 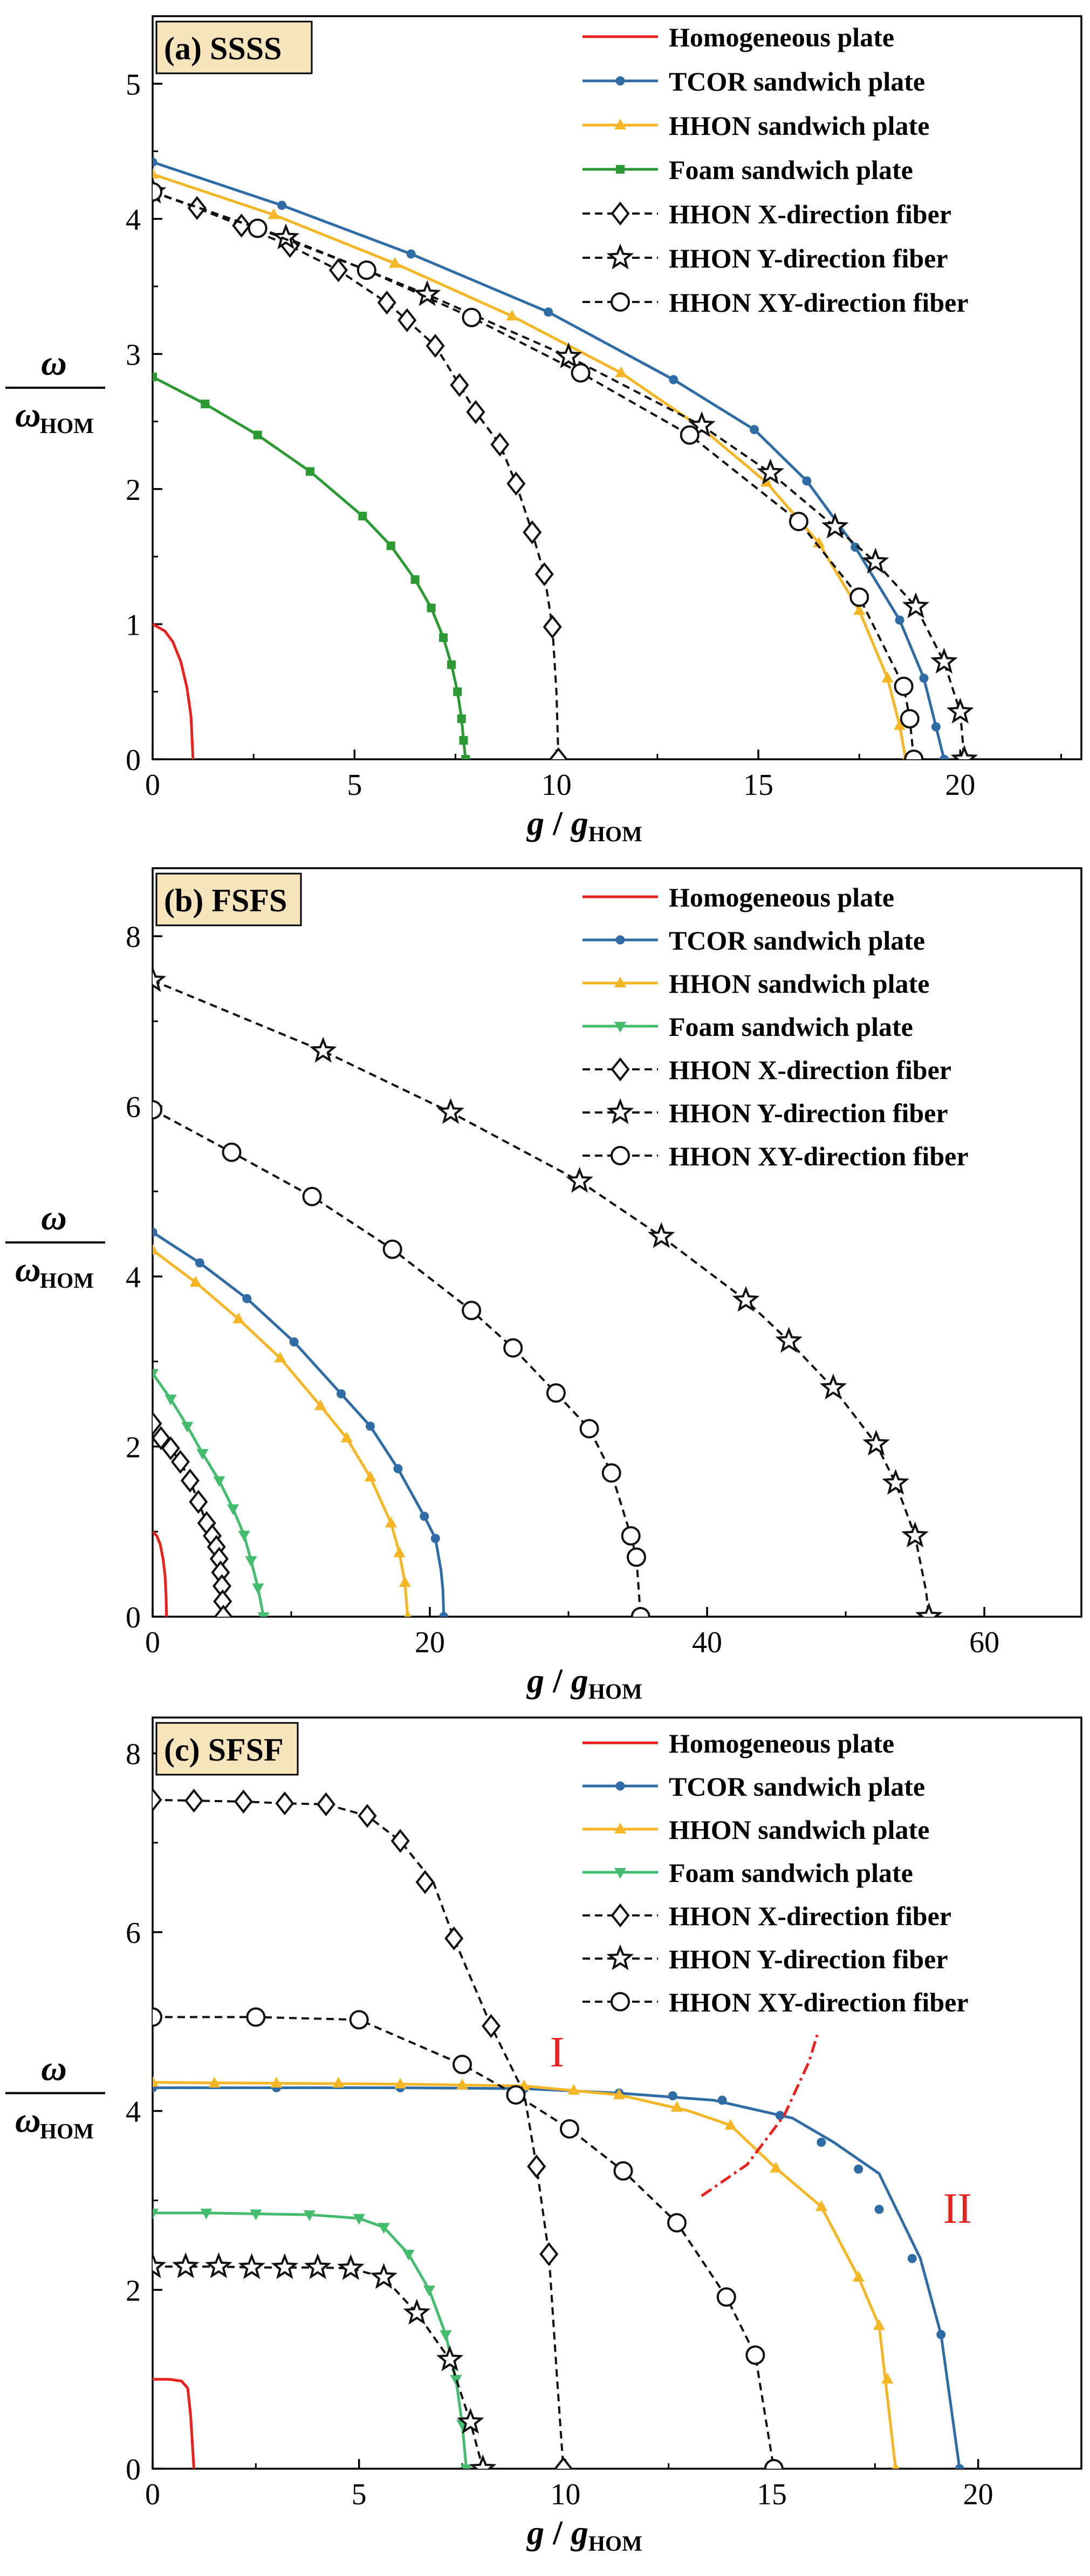 What do you see at coordinates (819, 302) in the screenshot?
I see `legend-label: HHON XY-direction fiber` at bounding box center [819, 302].